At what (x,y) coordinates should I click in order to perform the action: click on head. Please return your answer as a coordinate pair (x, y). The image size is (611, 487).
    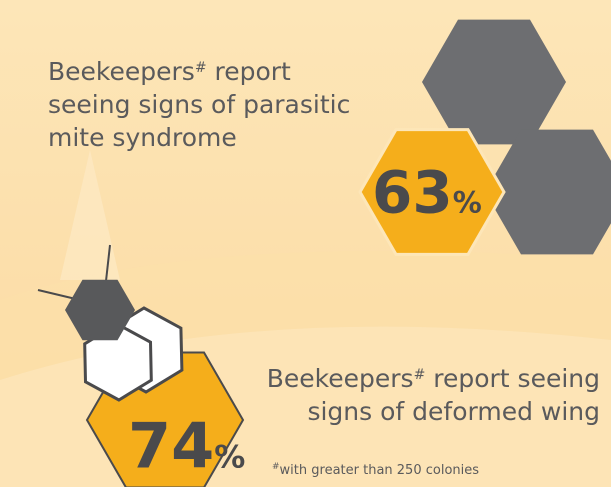
    Looking at the image, I should click on (100, 310).